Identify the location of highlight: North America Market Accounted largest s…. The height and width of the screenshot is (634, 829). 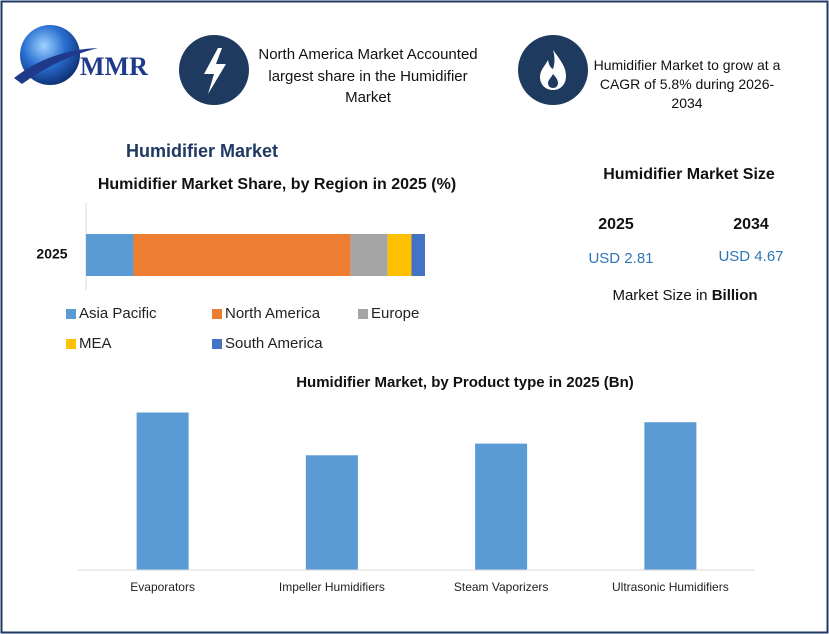
(368, 76).